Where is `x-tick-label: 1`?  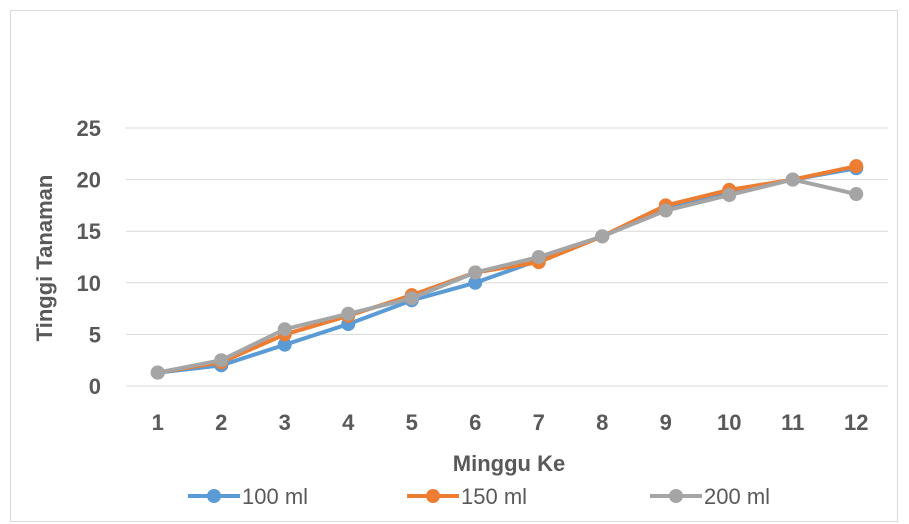
x-tick-label: 1 is located at coordinates (158, 422).